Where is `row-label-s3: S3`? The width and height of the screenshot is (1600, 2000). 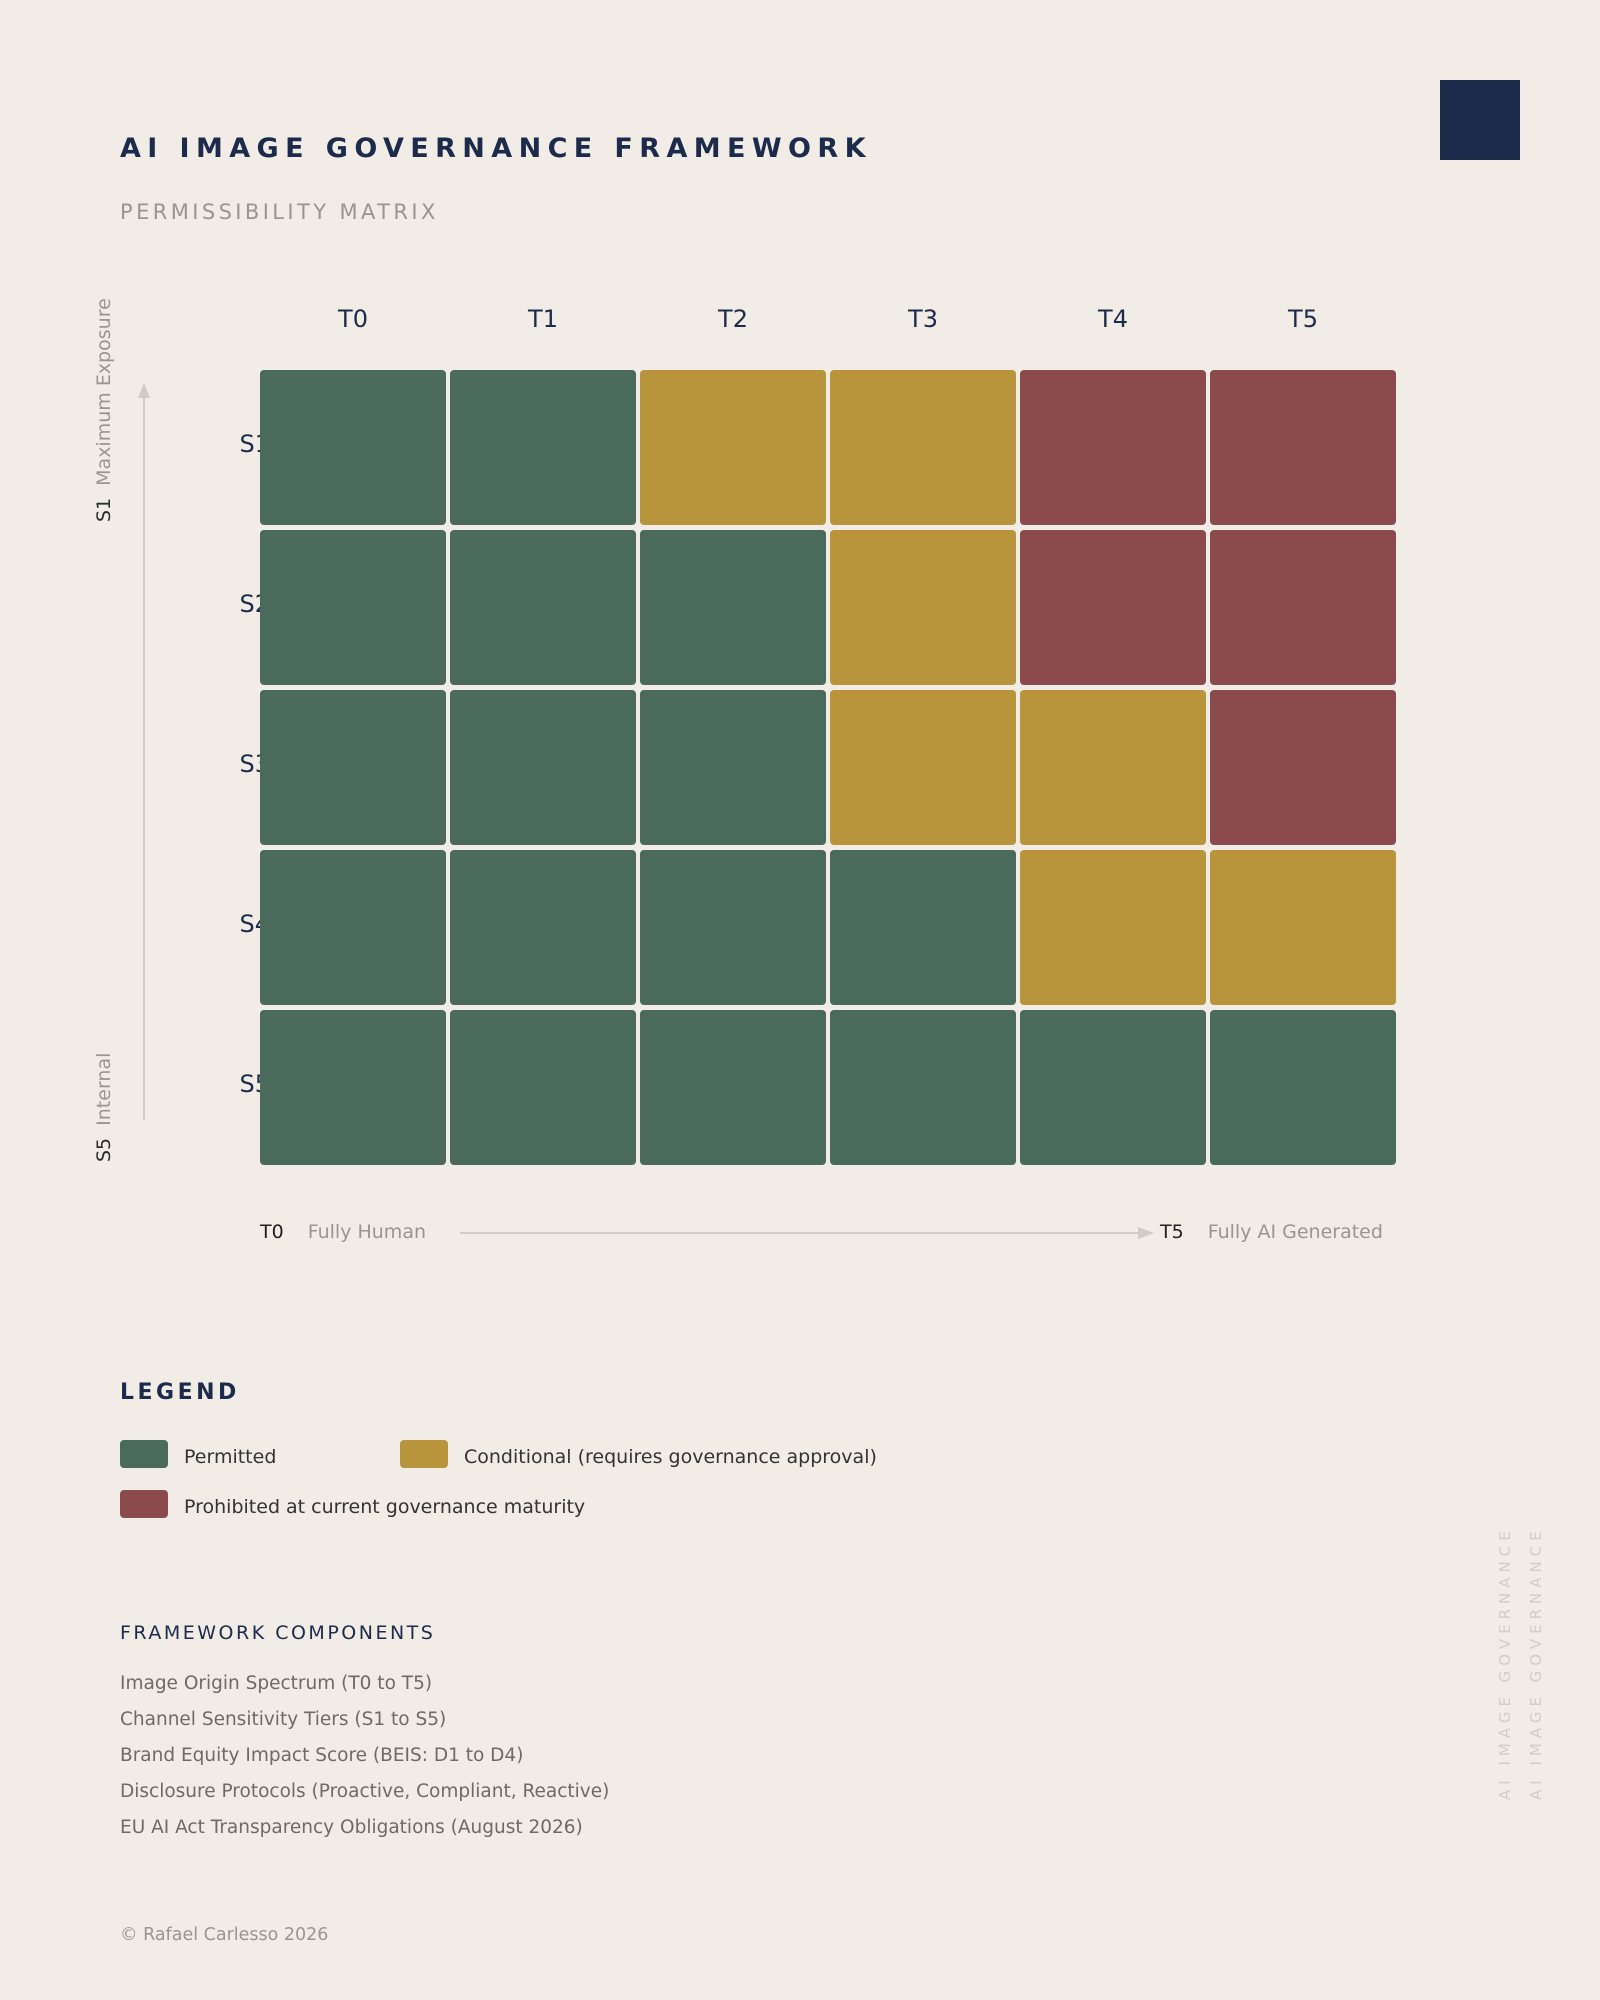 row-label-s3: S3 is located at coordinates (254, 764).